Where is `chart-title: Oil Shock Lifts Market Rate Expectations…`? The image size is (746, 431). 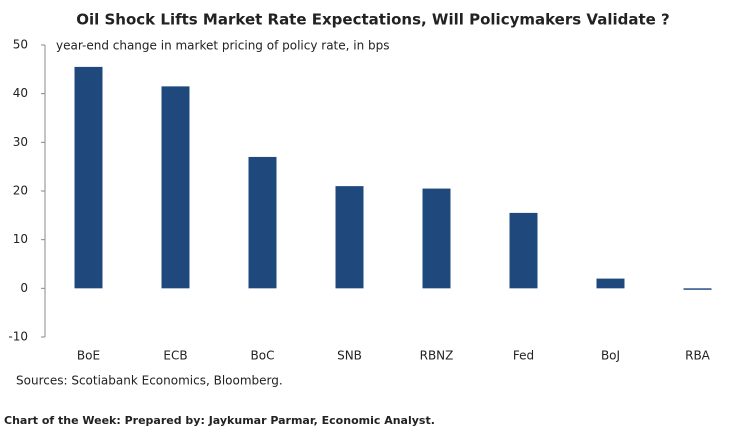
chart-title: Oil Shock Lifts Market Rate Expectations… is located at coordinates (372, 20).